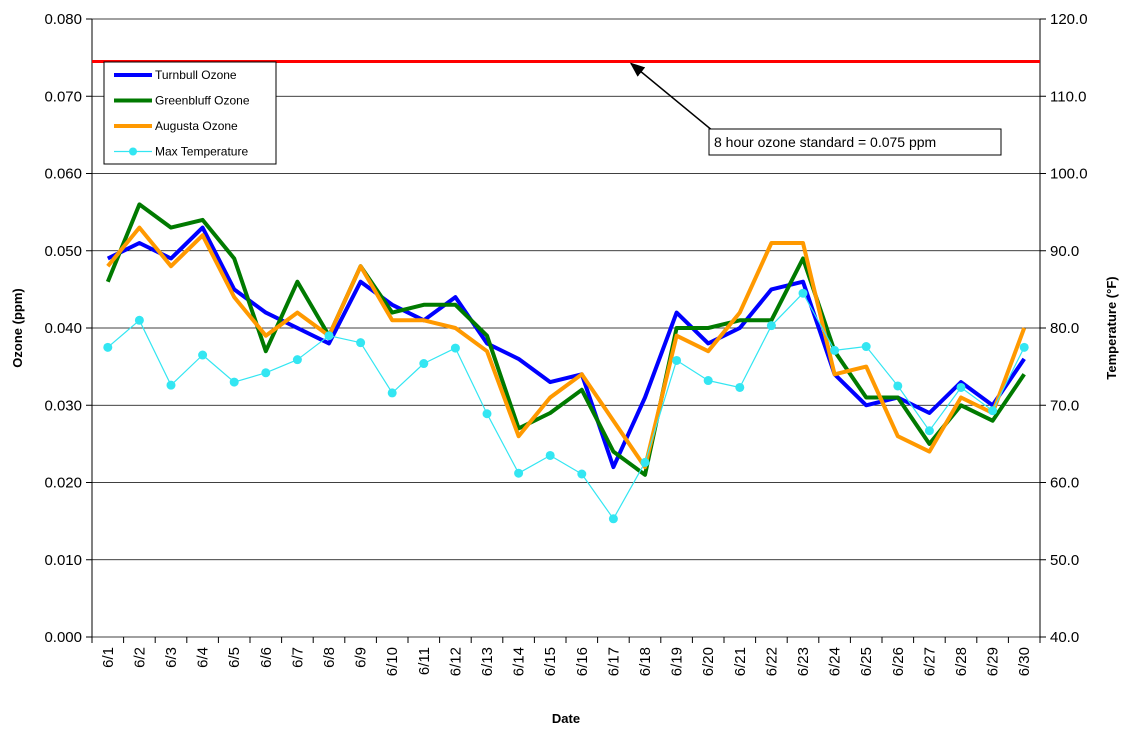  What do you see at coordinates (677, 661) in the screenshot?
I see `x-tick-label: 6/19` at bounding box center [677, 661].